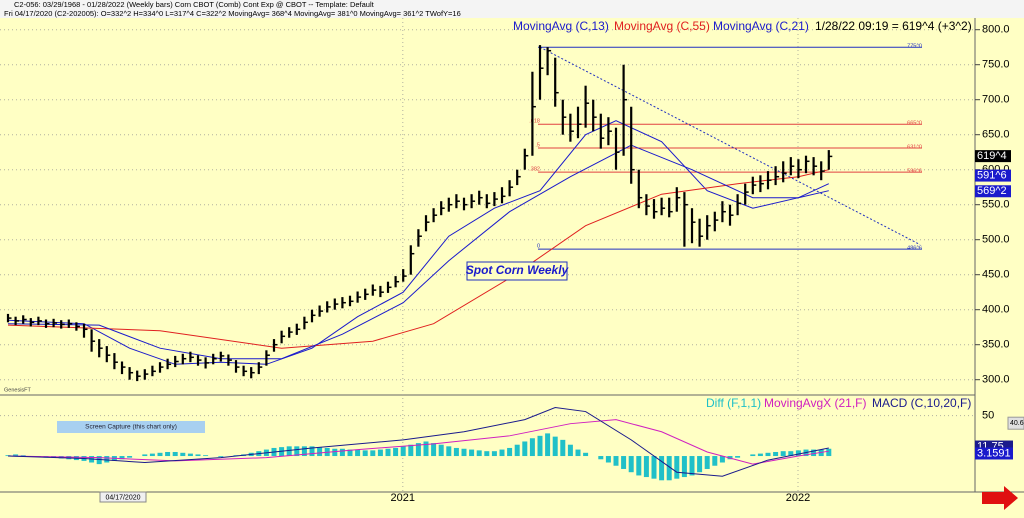 This screenshot has width=1024, height=518. What do you see at coordinates (914, 124) in the screenshot?
I see `fib-label: 665^0` at bounding box center [914, 124].